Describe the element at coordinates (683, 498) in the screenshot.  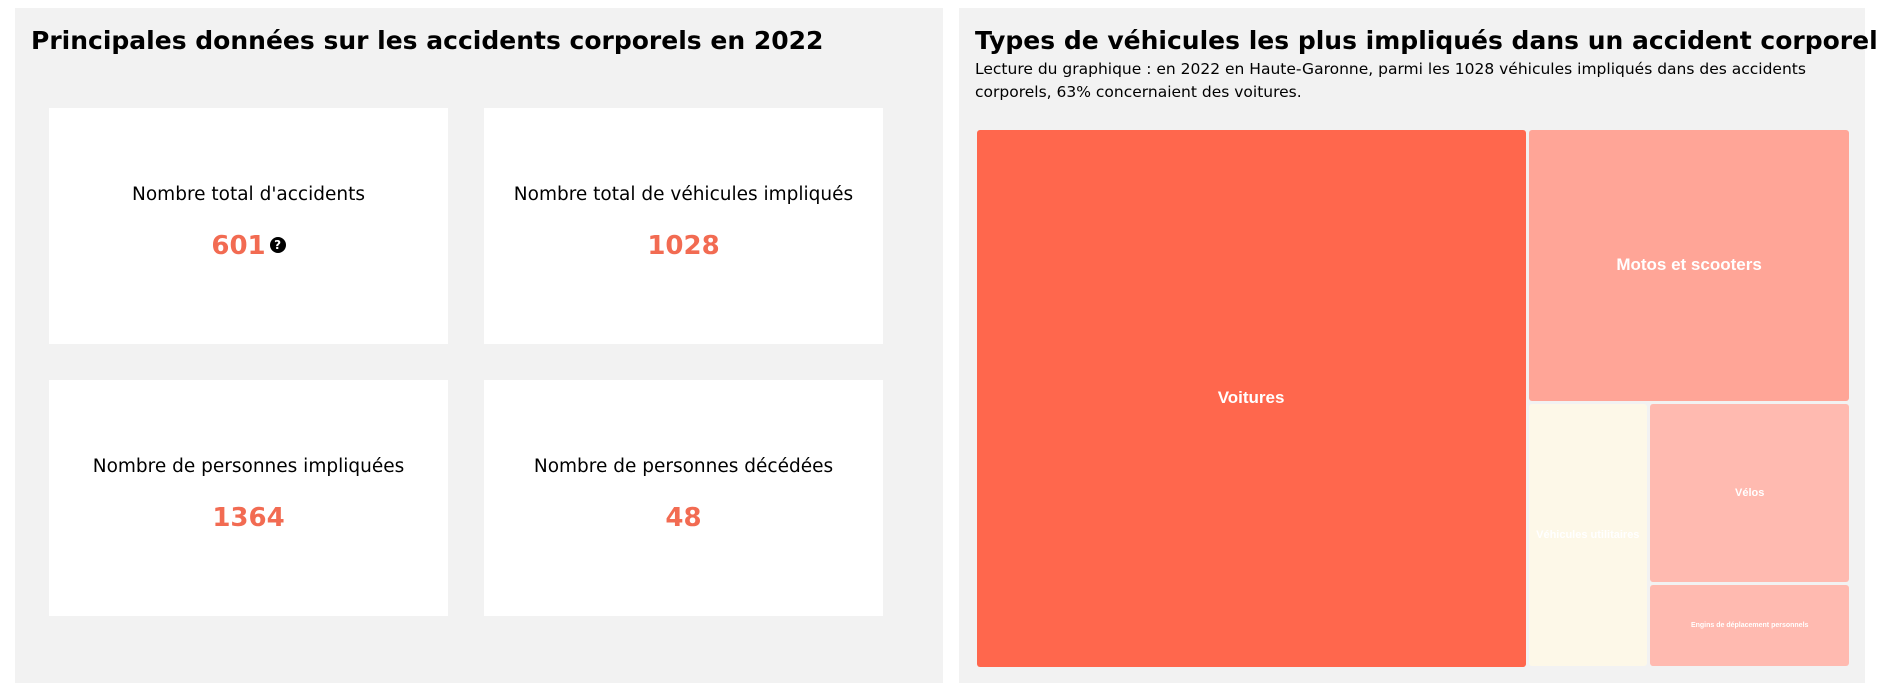
I see `kpi-card-persons-deceased: Nombre de personnes décédées 48` at that location.